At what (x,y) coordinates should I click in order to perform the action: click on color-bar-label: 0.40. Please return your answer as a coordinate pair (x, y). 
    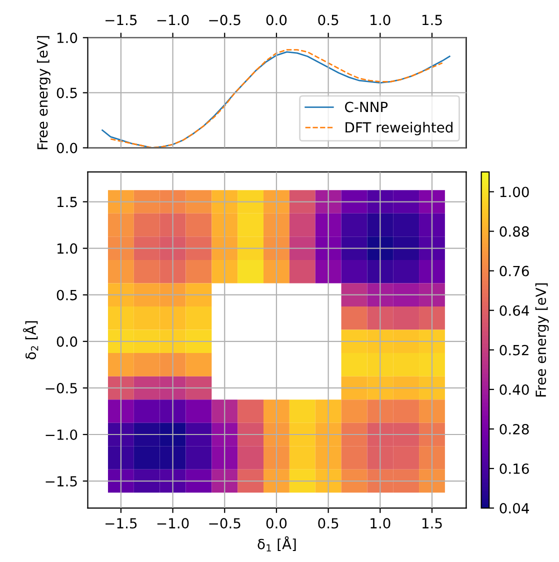
    Looking at the image, I should click on (514, 389).